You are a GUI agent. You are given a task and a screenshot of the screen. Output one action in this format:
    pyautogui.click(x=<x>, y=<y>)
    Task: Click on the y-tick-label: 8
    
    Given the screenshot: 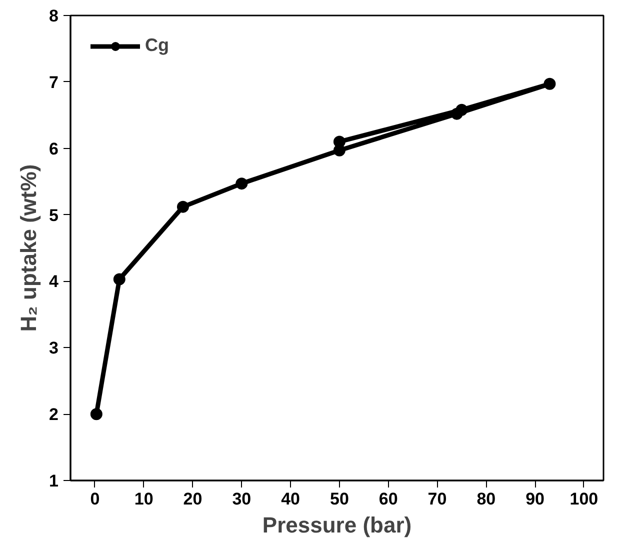 What is the action you would take?
    pyautogui.click(x=54, y=16)
    